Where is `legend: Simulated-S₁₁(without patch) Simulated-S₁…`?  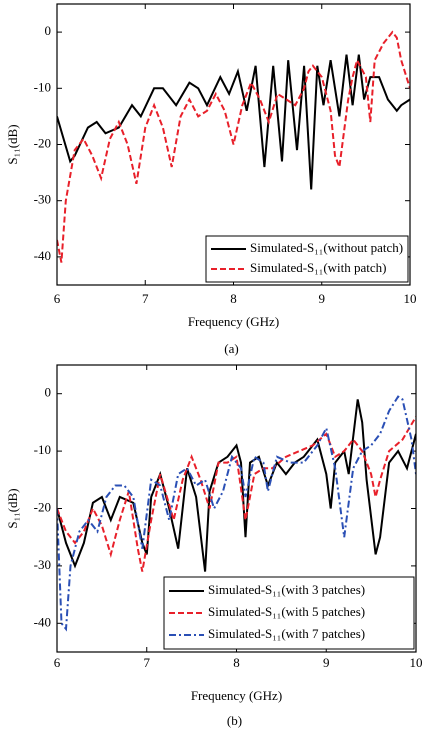 legend: Simulated-S₁₁(without patch) Simulated-S₁… is located at coordinates (307, 259).